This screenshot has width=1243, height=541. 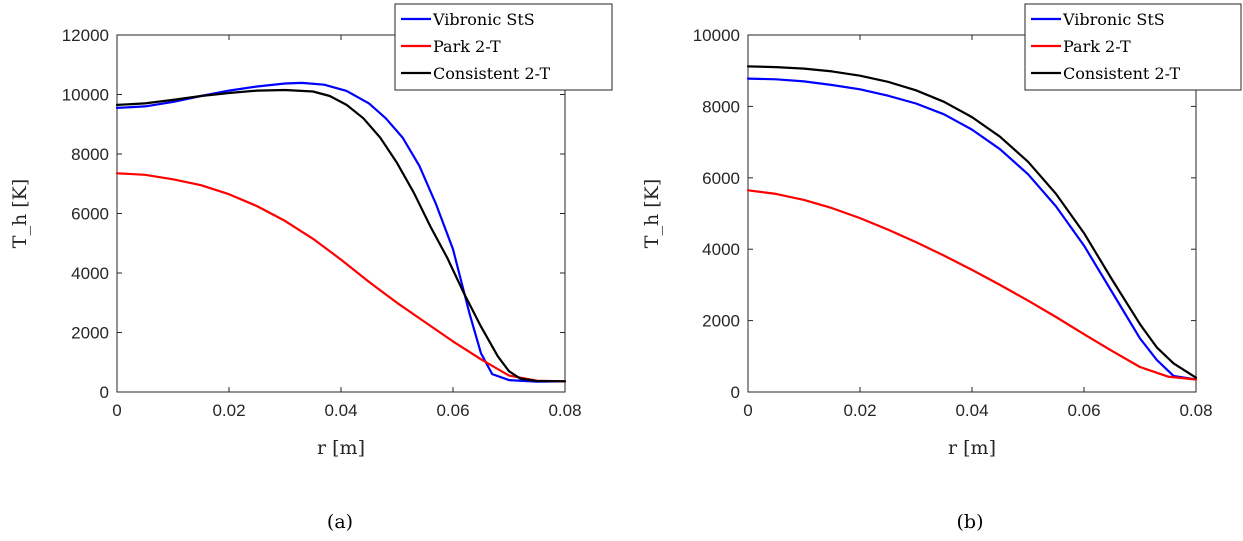 I want to click on y-tick-label: 12000, so click(x=85, y=35).